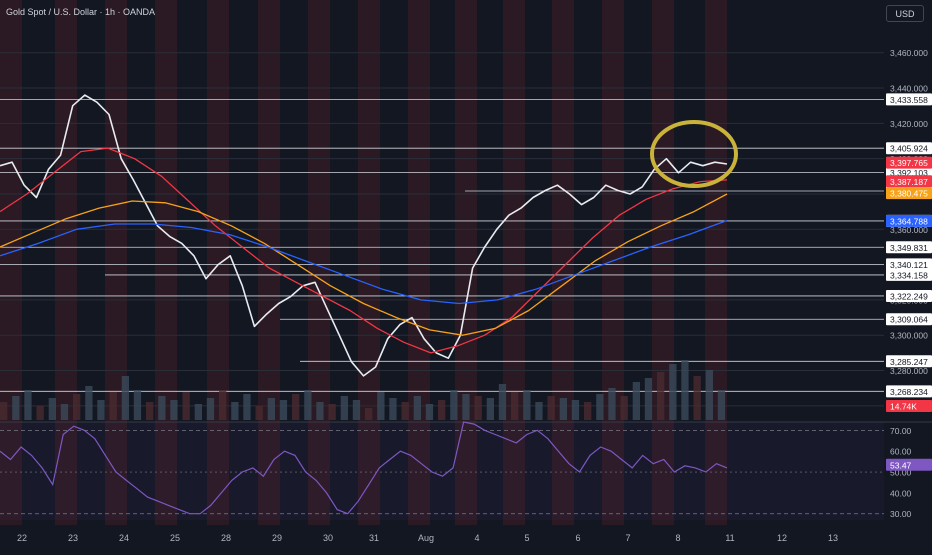 This screenshot has width=932, height=555. What do you see at coordinates (901, 493) in the screenshot?
I see `rsi-tick-label: 40.00` at bounding box center [901, 493].